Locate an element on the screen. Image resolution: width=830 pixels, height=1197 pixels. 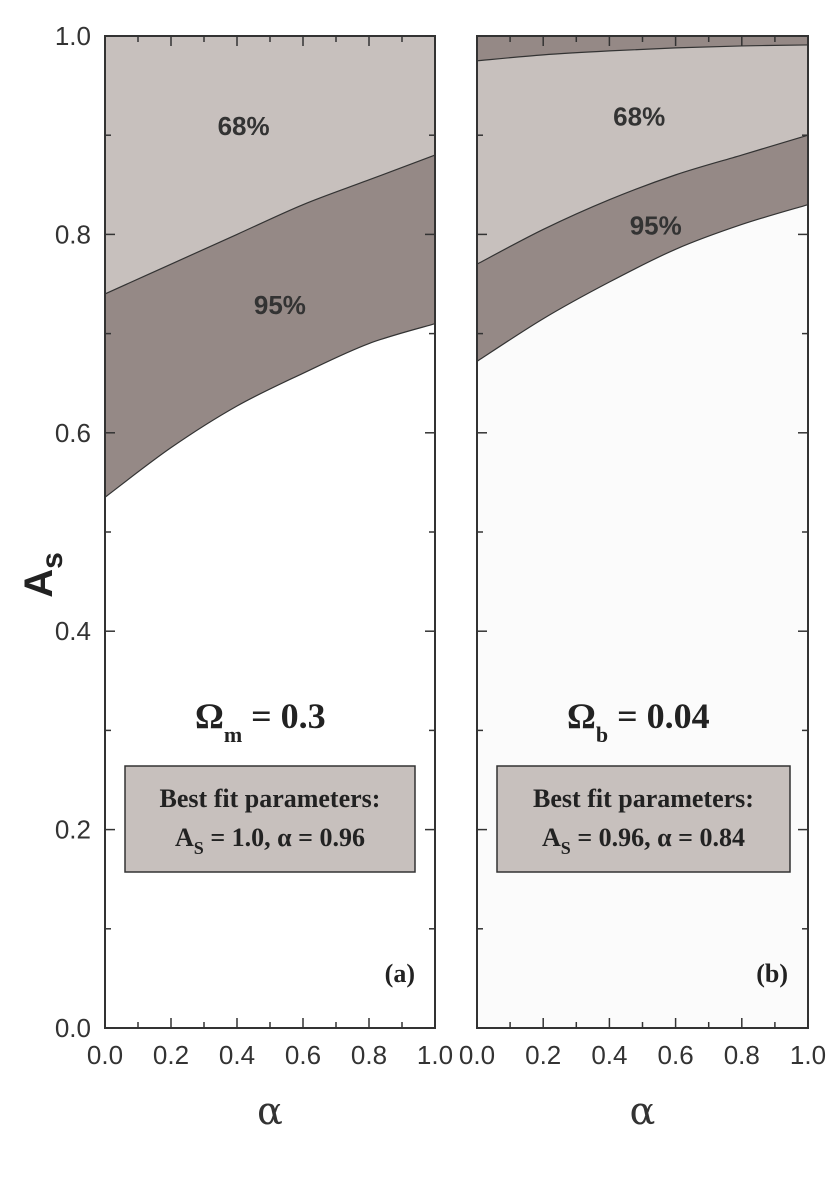
y-axis-label: As is located at coordinates (43, 575).